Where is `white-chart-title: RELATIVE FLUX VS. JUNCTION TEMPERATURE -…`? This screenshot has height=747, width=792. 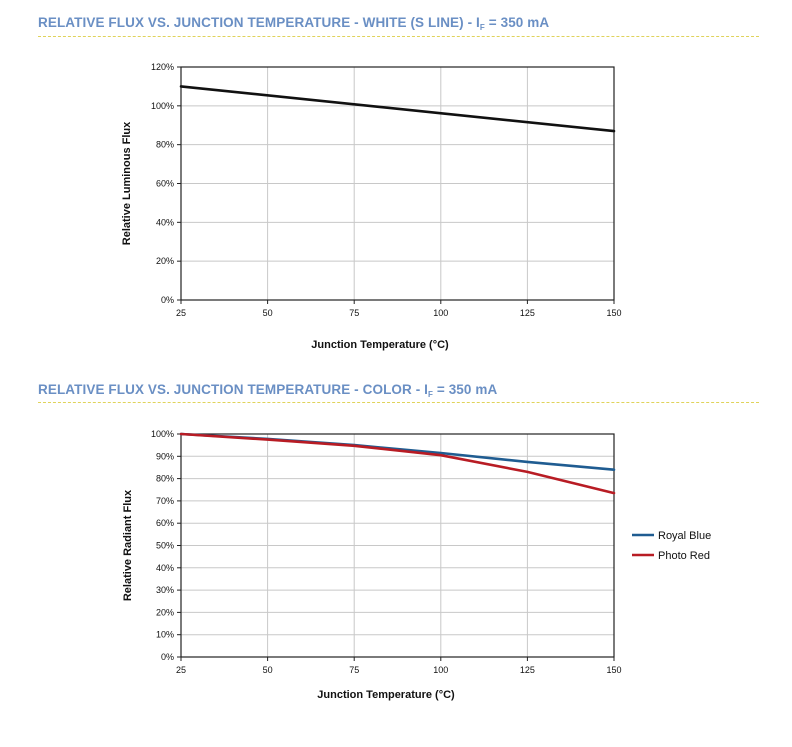 white-chart-title: RELATIVE FLUX VS. JUNCTION TEMPERATURE -… is located at coordinates (294, 23).